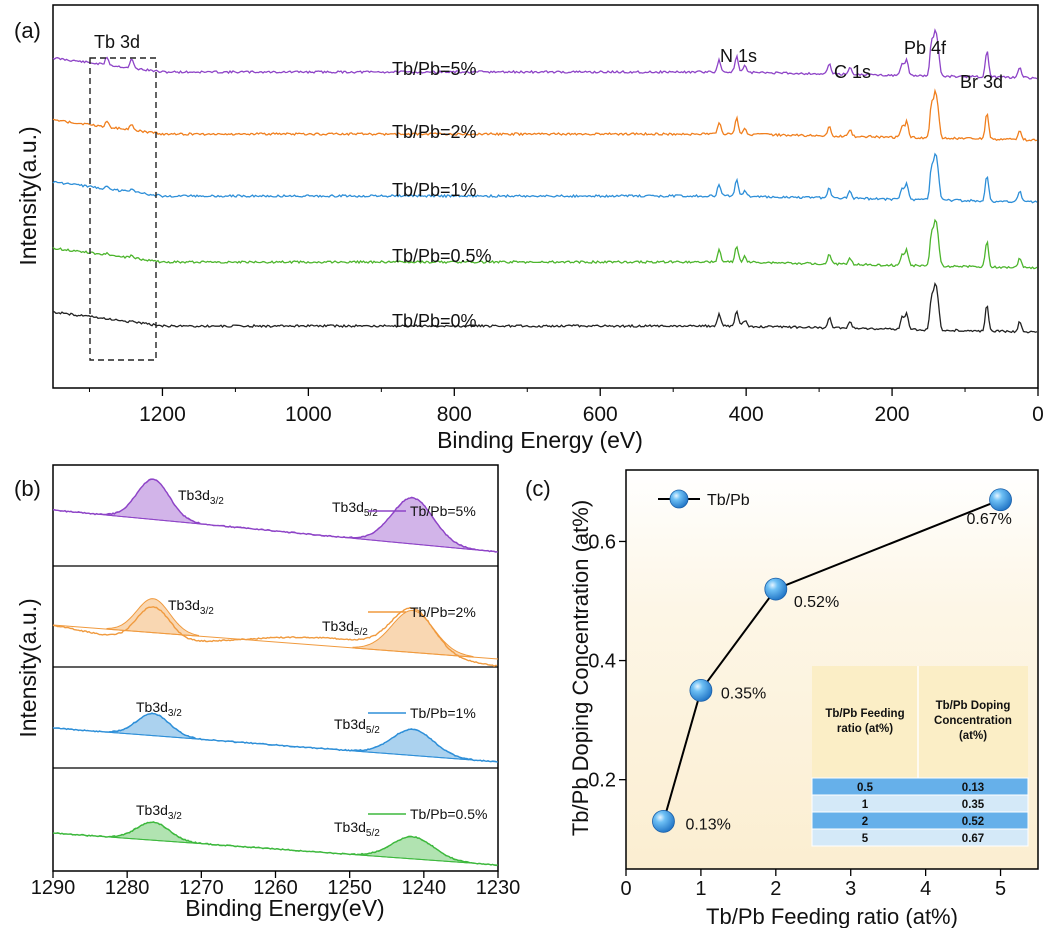 Image resolution: width=1043 pixels, height=928 pixels. What do you see at coordinates (275, 737) in the screenshot?
I see `spectrum-Tb/Pb=1%` at bounding box center [275, 737].